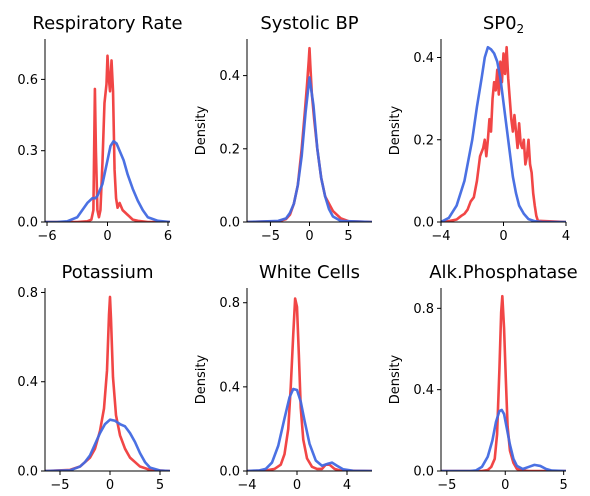 The image size is (590, 496). Describe the element at coordinates (46, 236) in the screenshot. I see `x-tick-label: −6` at that location.